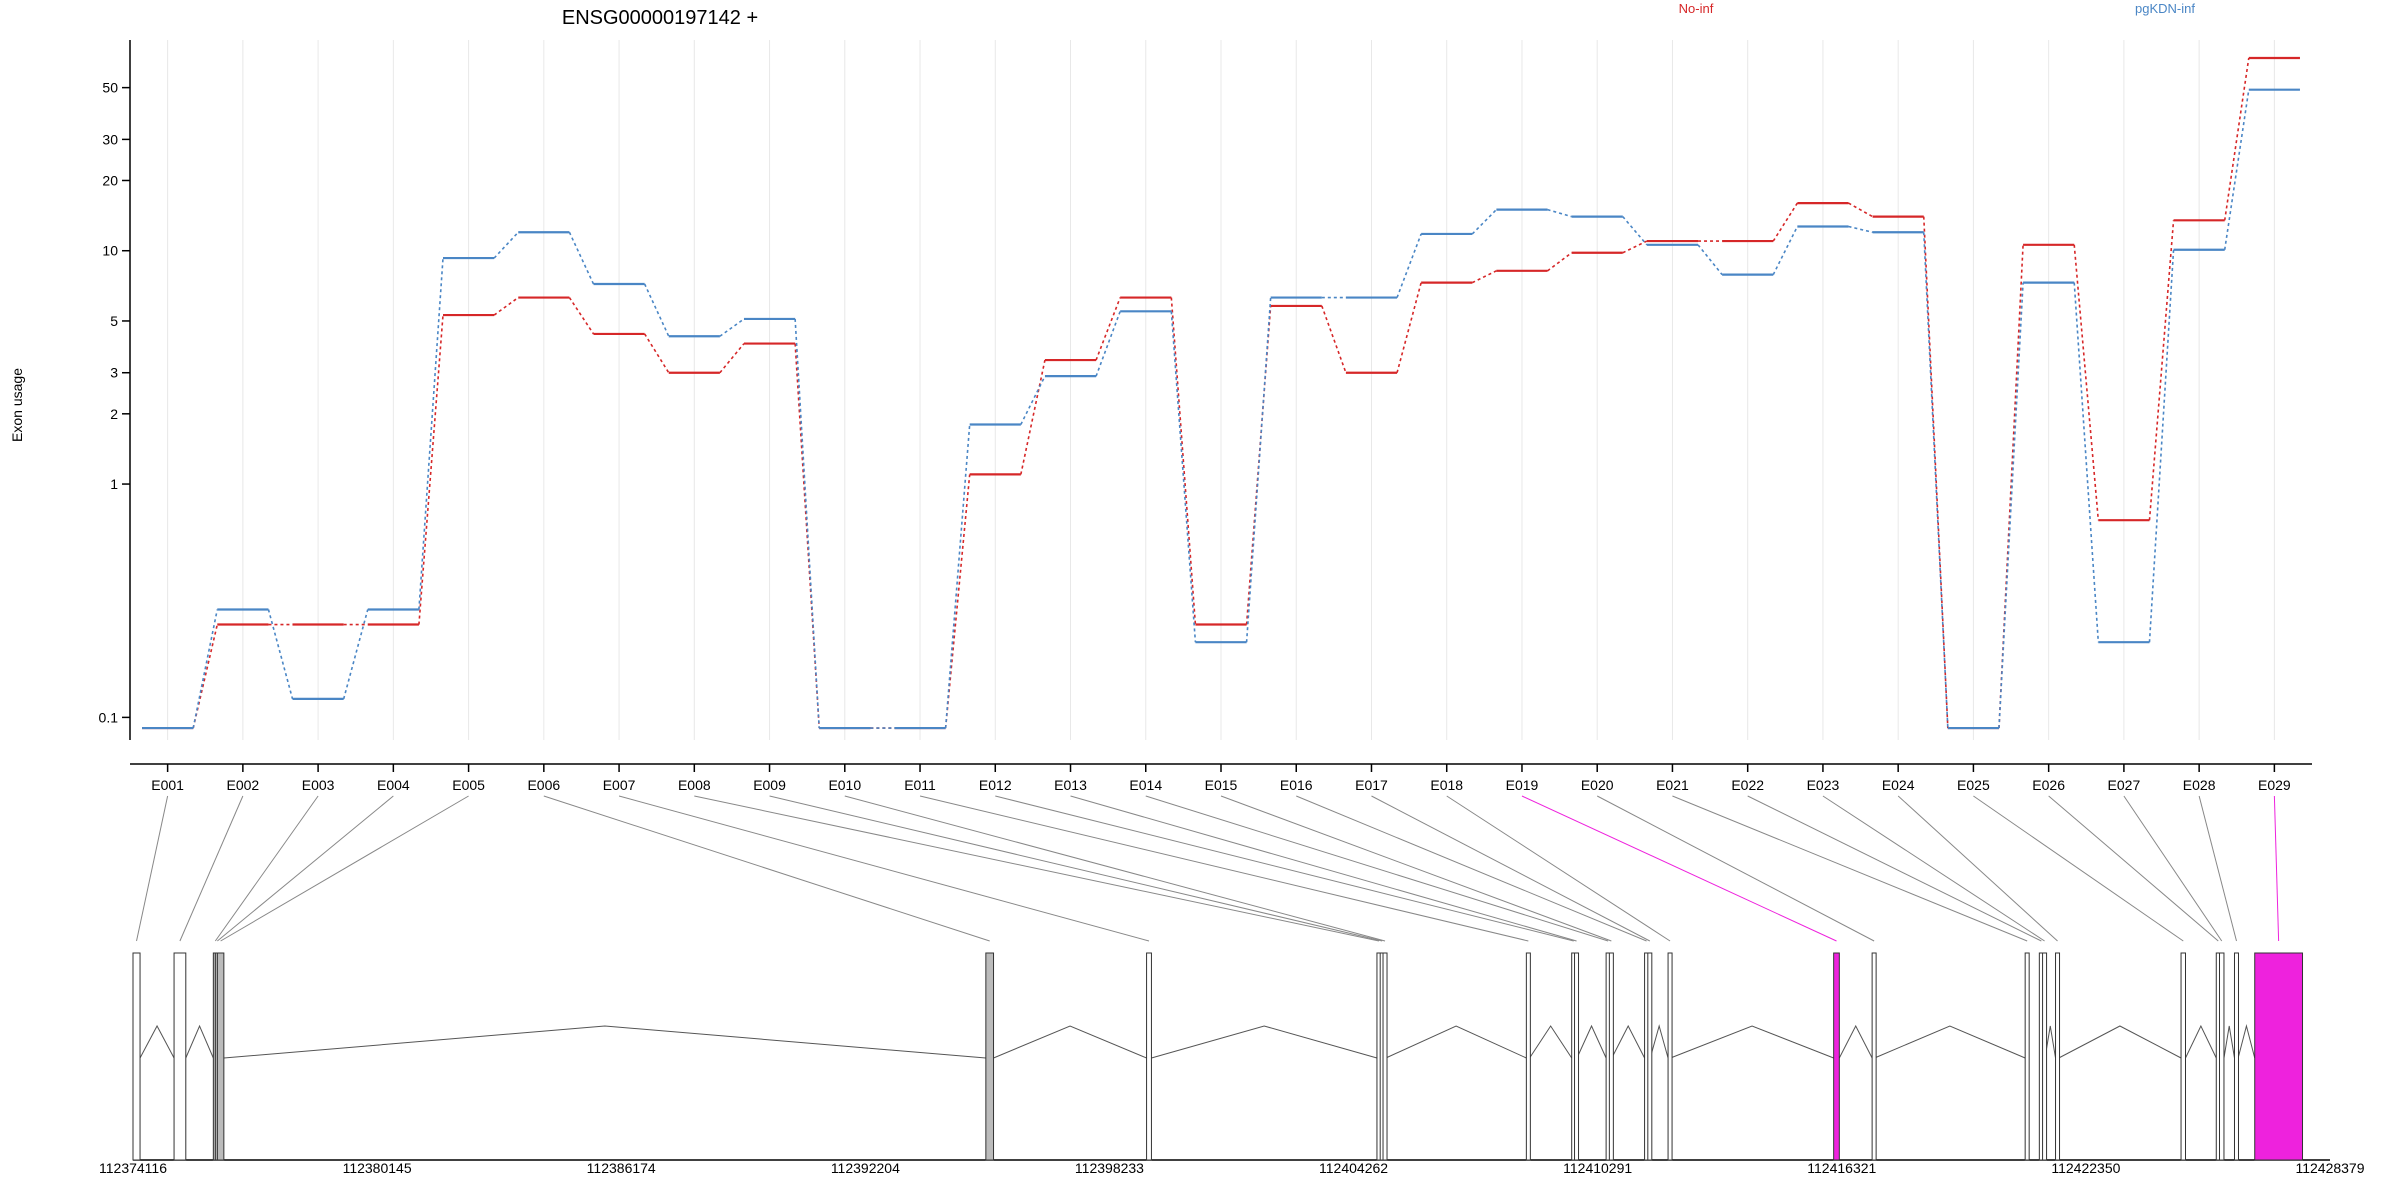 This screenshot has width=2400, height=1200. Describe the element at coordinates (2329, 1168) in the screenshot. I see `coordinate-label: 112428379` at that location.